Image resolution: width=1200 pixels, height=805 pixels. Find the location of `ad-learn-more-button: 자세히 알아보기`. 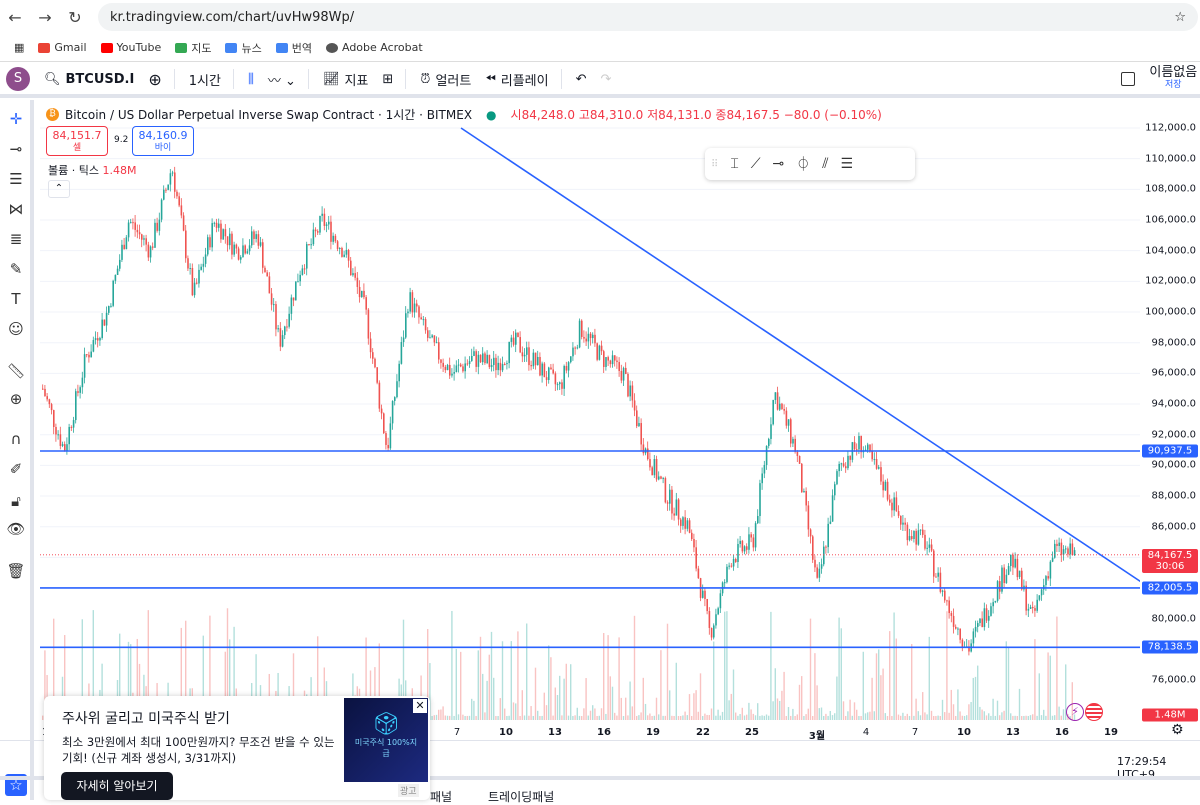

ad-learn-more-button: 자세히 알아보기 is located at coordinates (117, 786).